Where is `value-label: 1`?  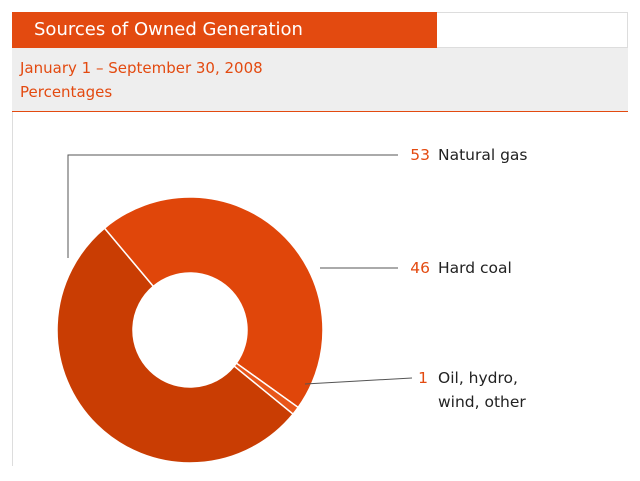
value-label: 1 is located at coordinates (423, 378).